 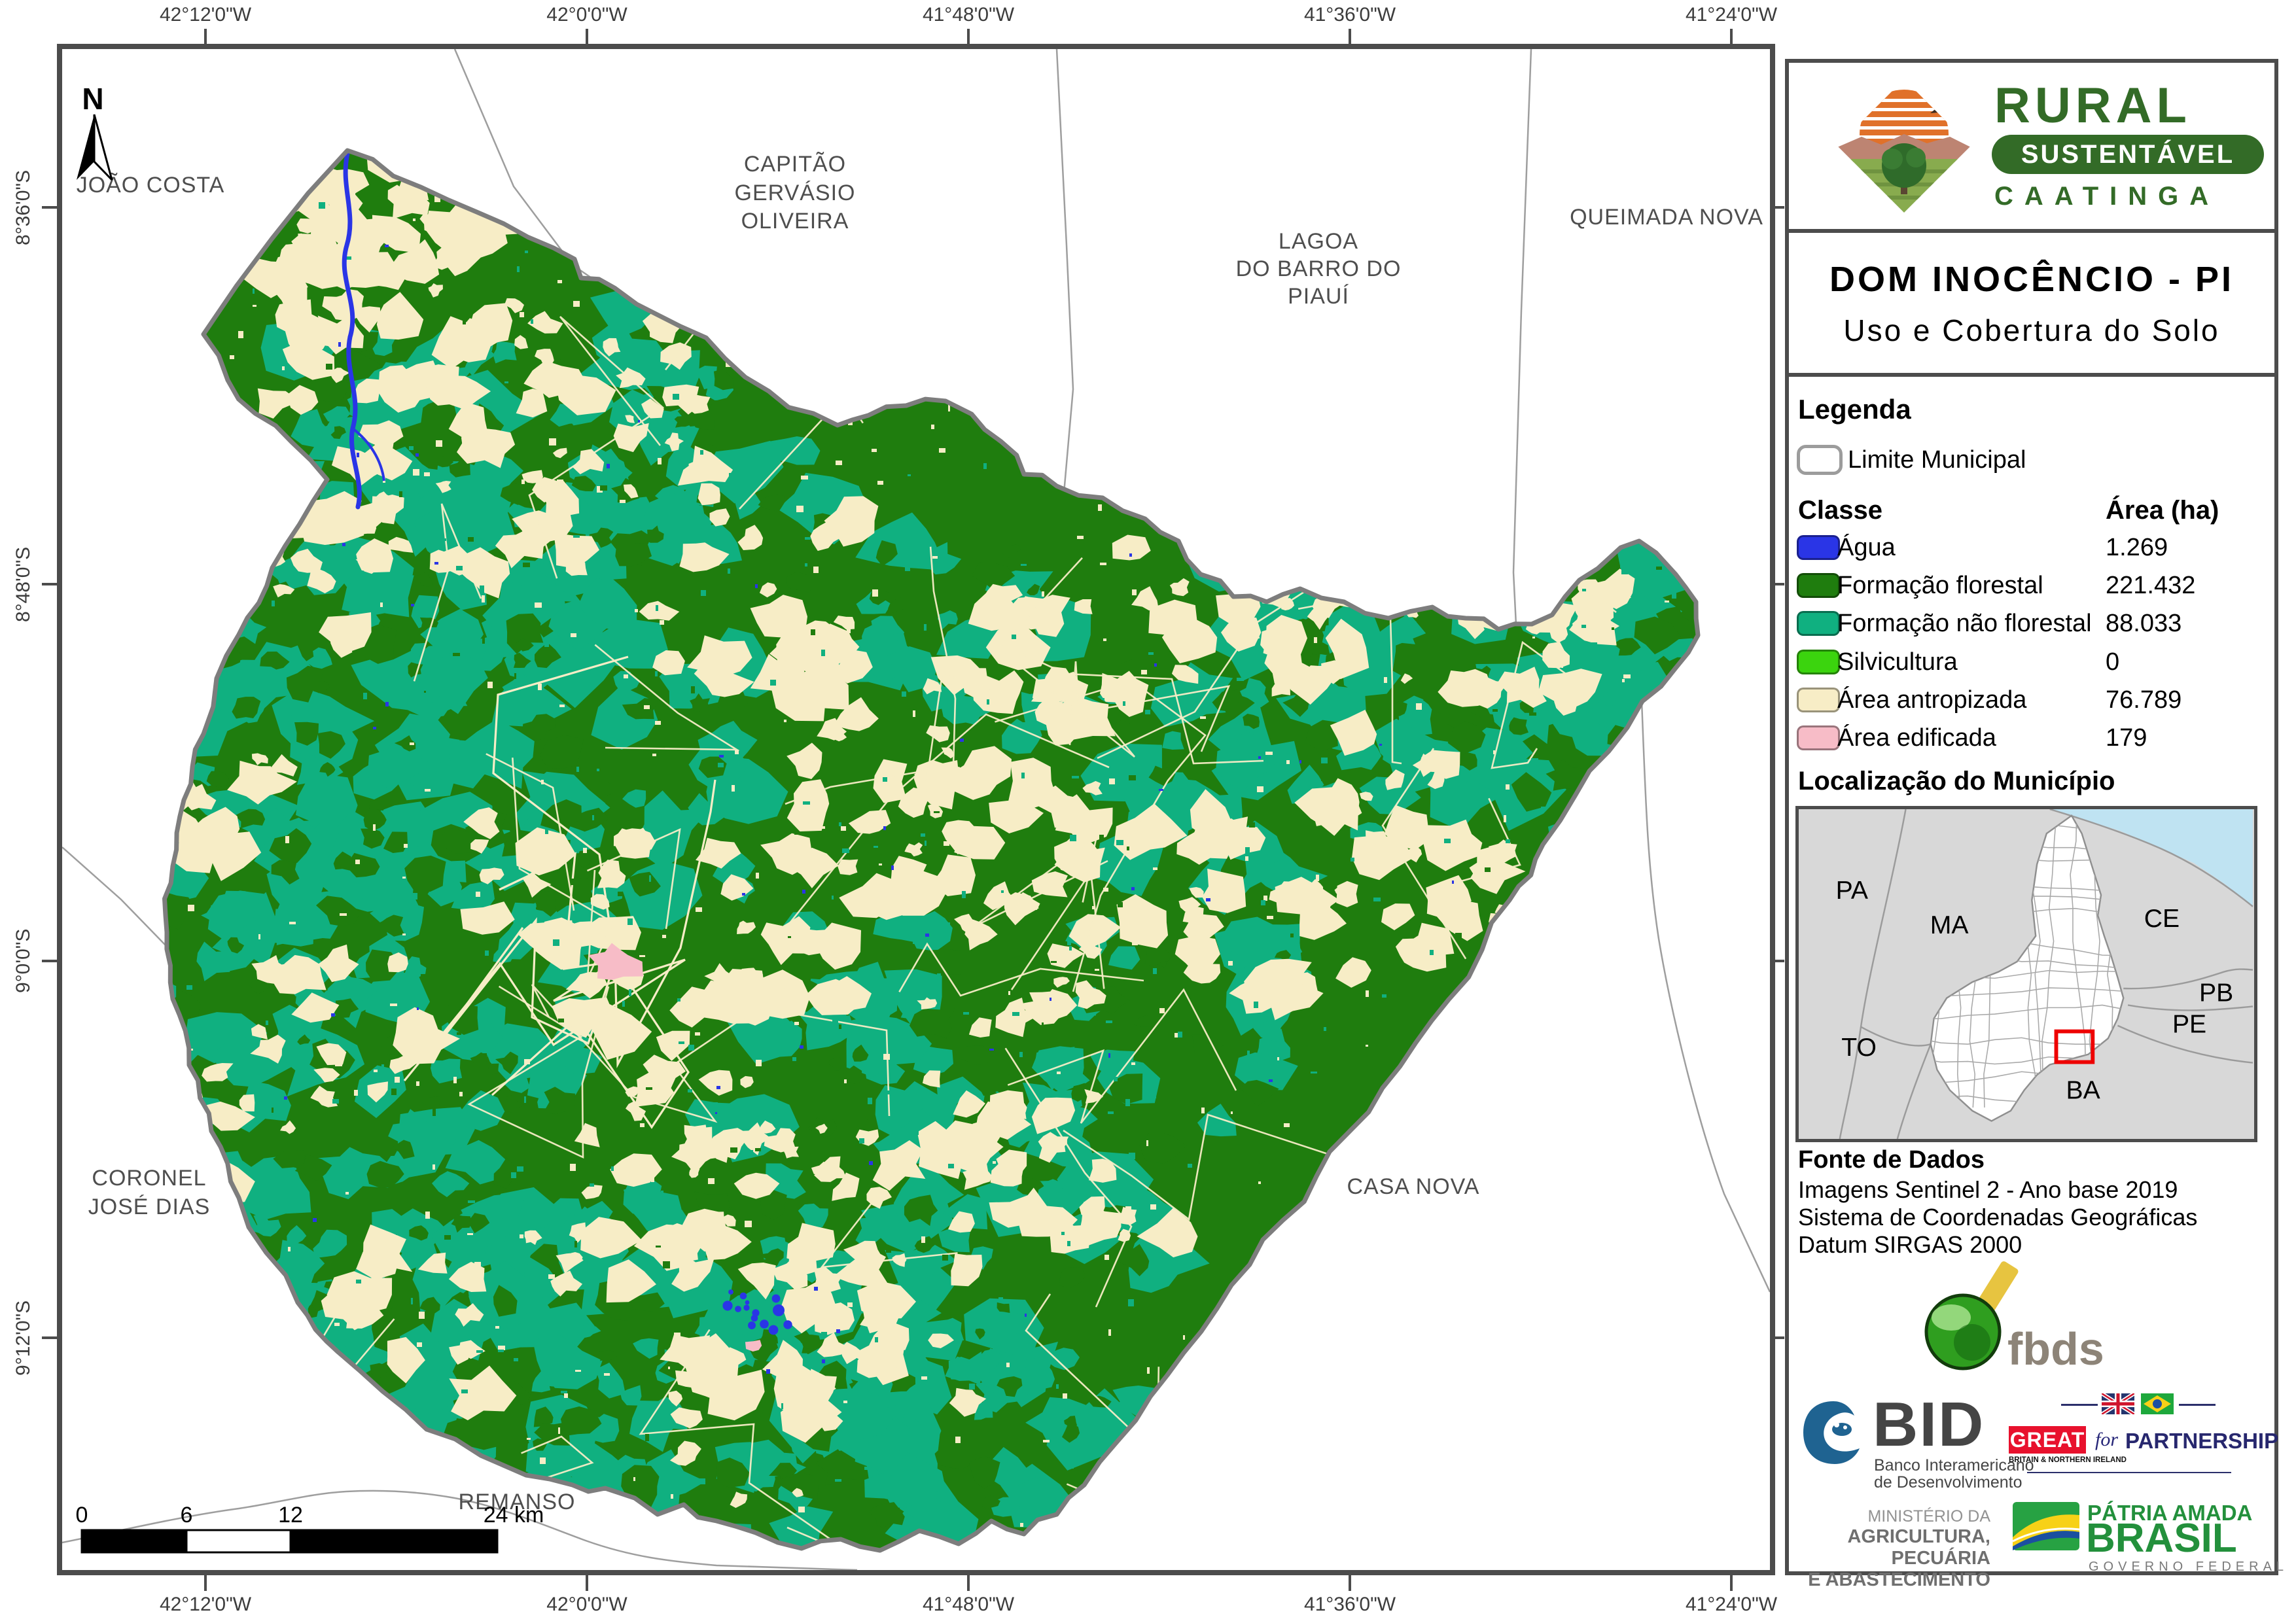 I want to click on legend-row-edificada: Área edificada 179, so click(x=2038, y=738).